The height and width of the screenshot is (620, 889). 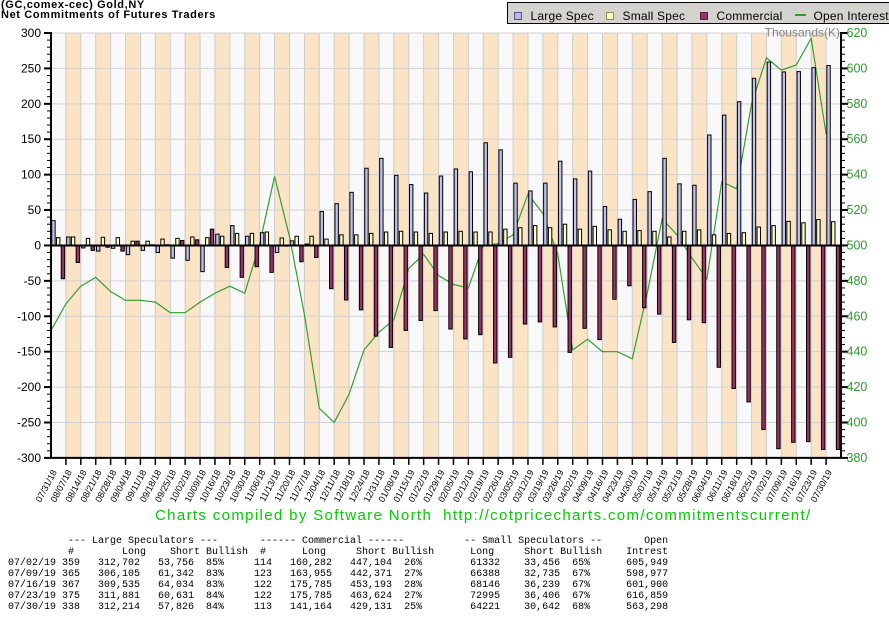 What do you see at coordinates (857, 68) in the screenshot?
I see `svg-text: 600` at bounding box center [857, 68].